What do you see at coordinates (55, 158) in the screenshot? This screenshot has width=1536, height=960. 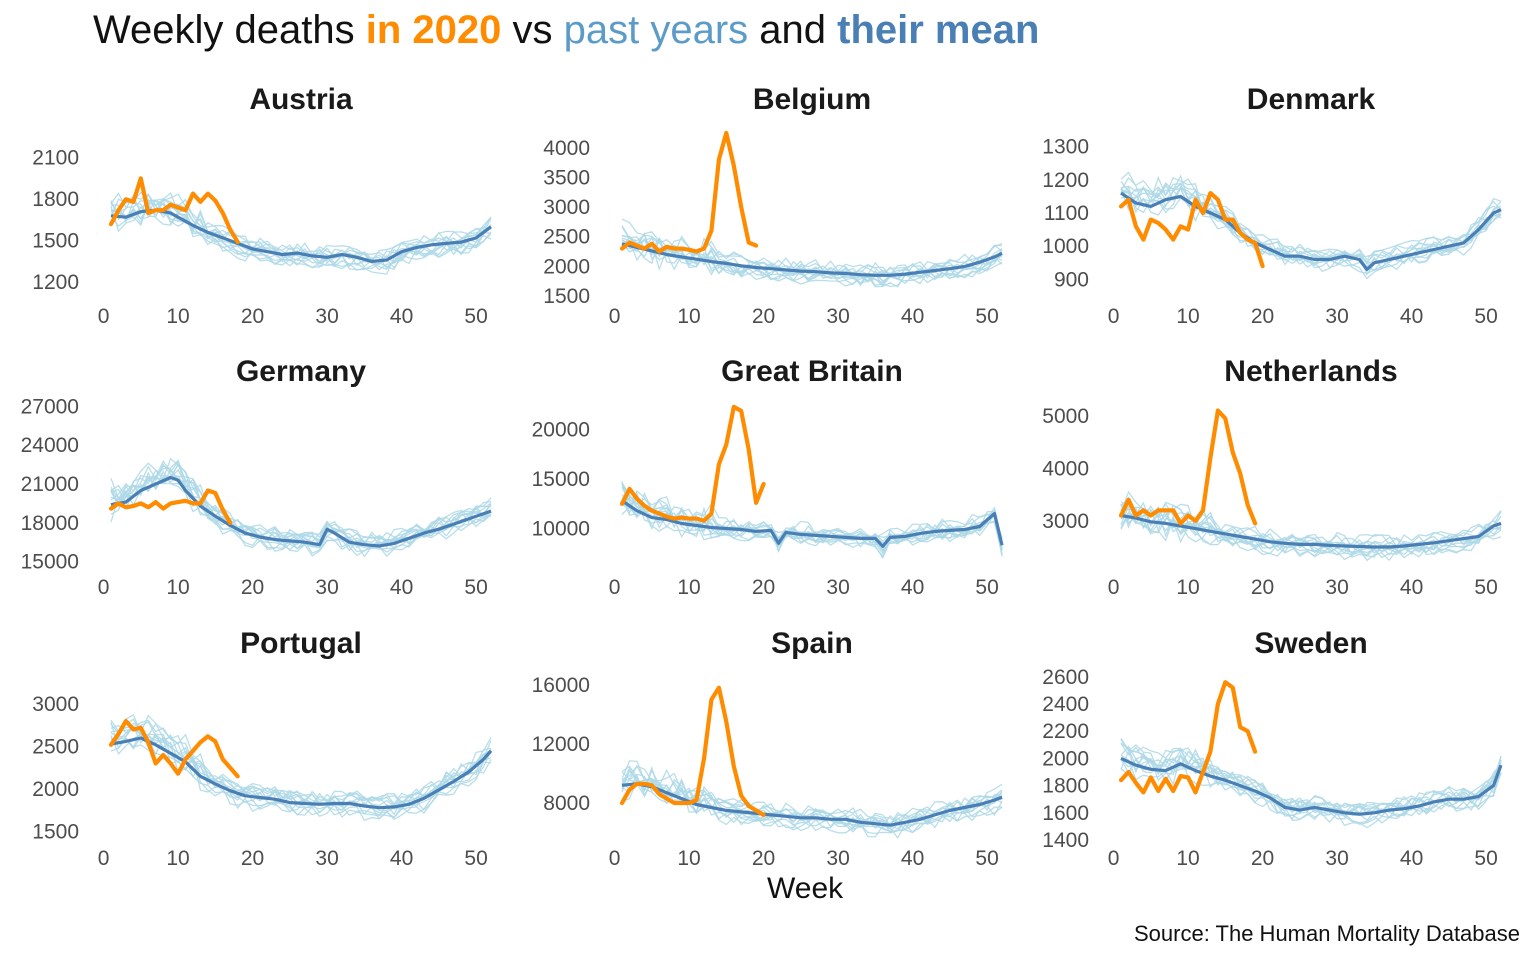 I see `y-tick-label: 2100` at bounding box center [55, 158].